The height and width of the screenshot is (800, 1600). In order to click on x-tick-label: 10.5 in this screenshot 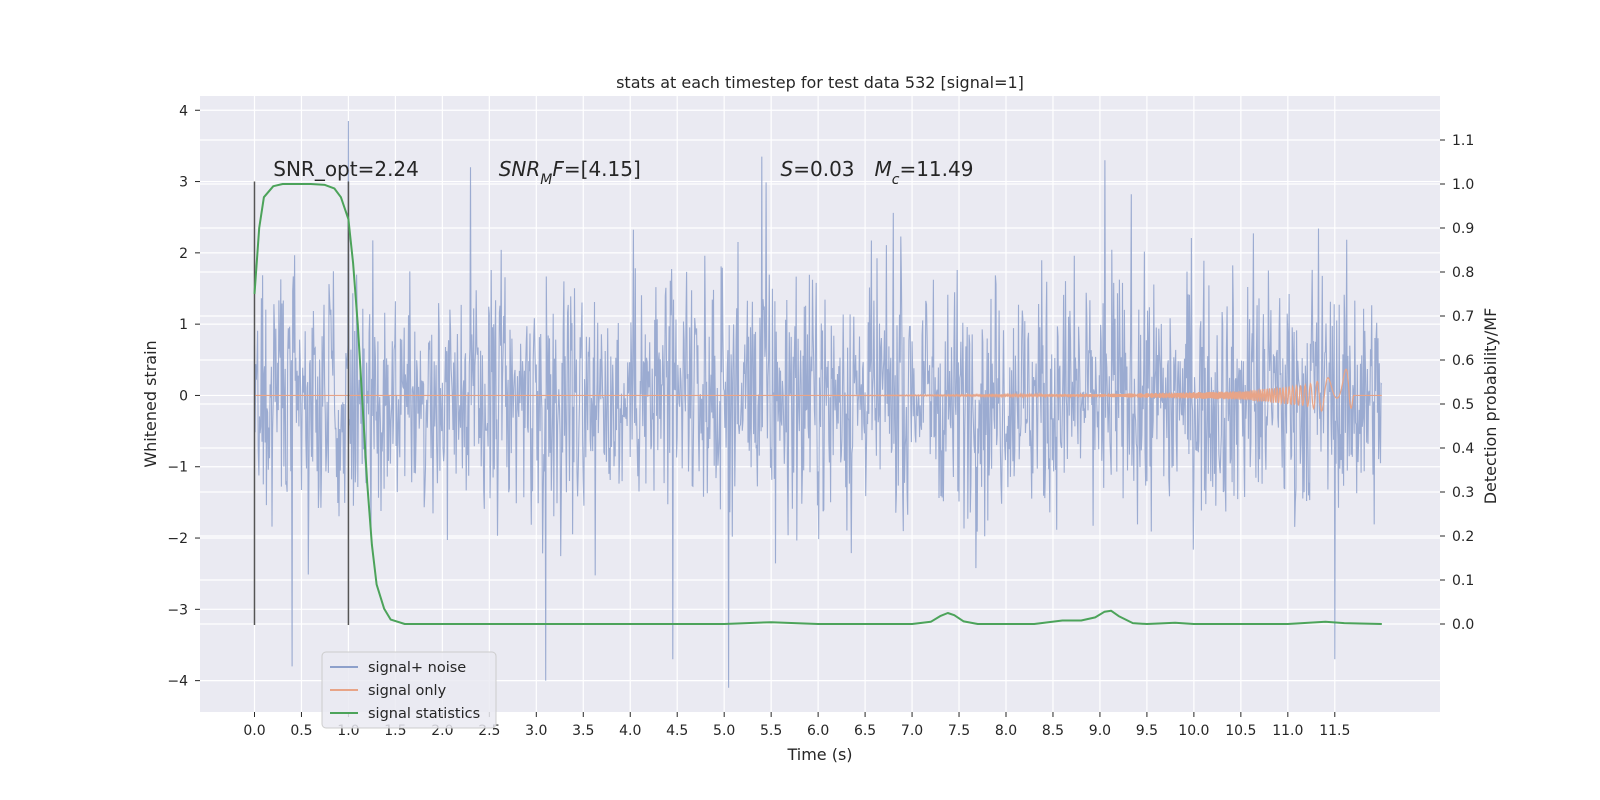, I will do `click(1240, 731)`.